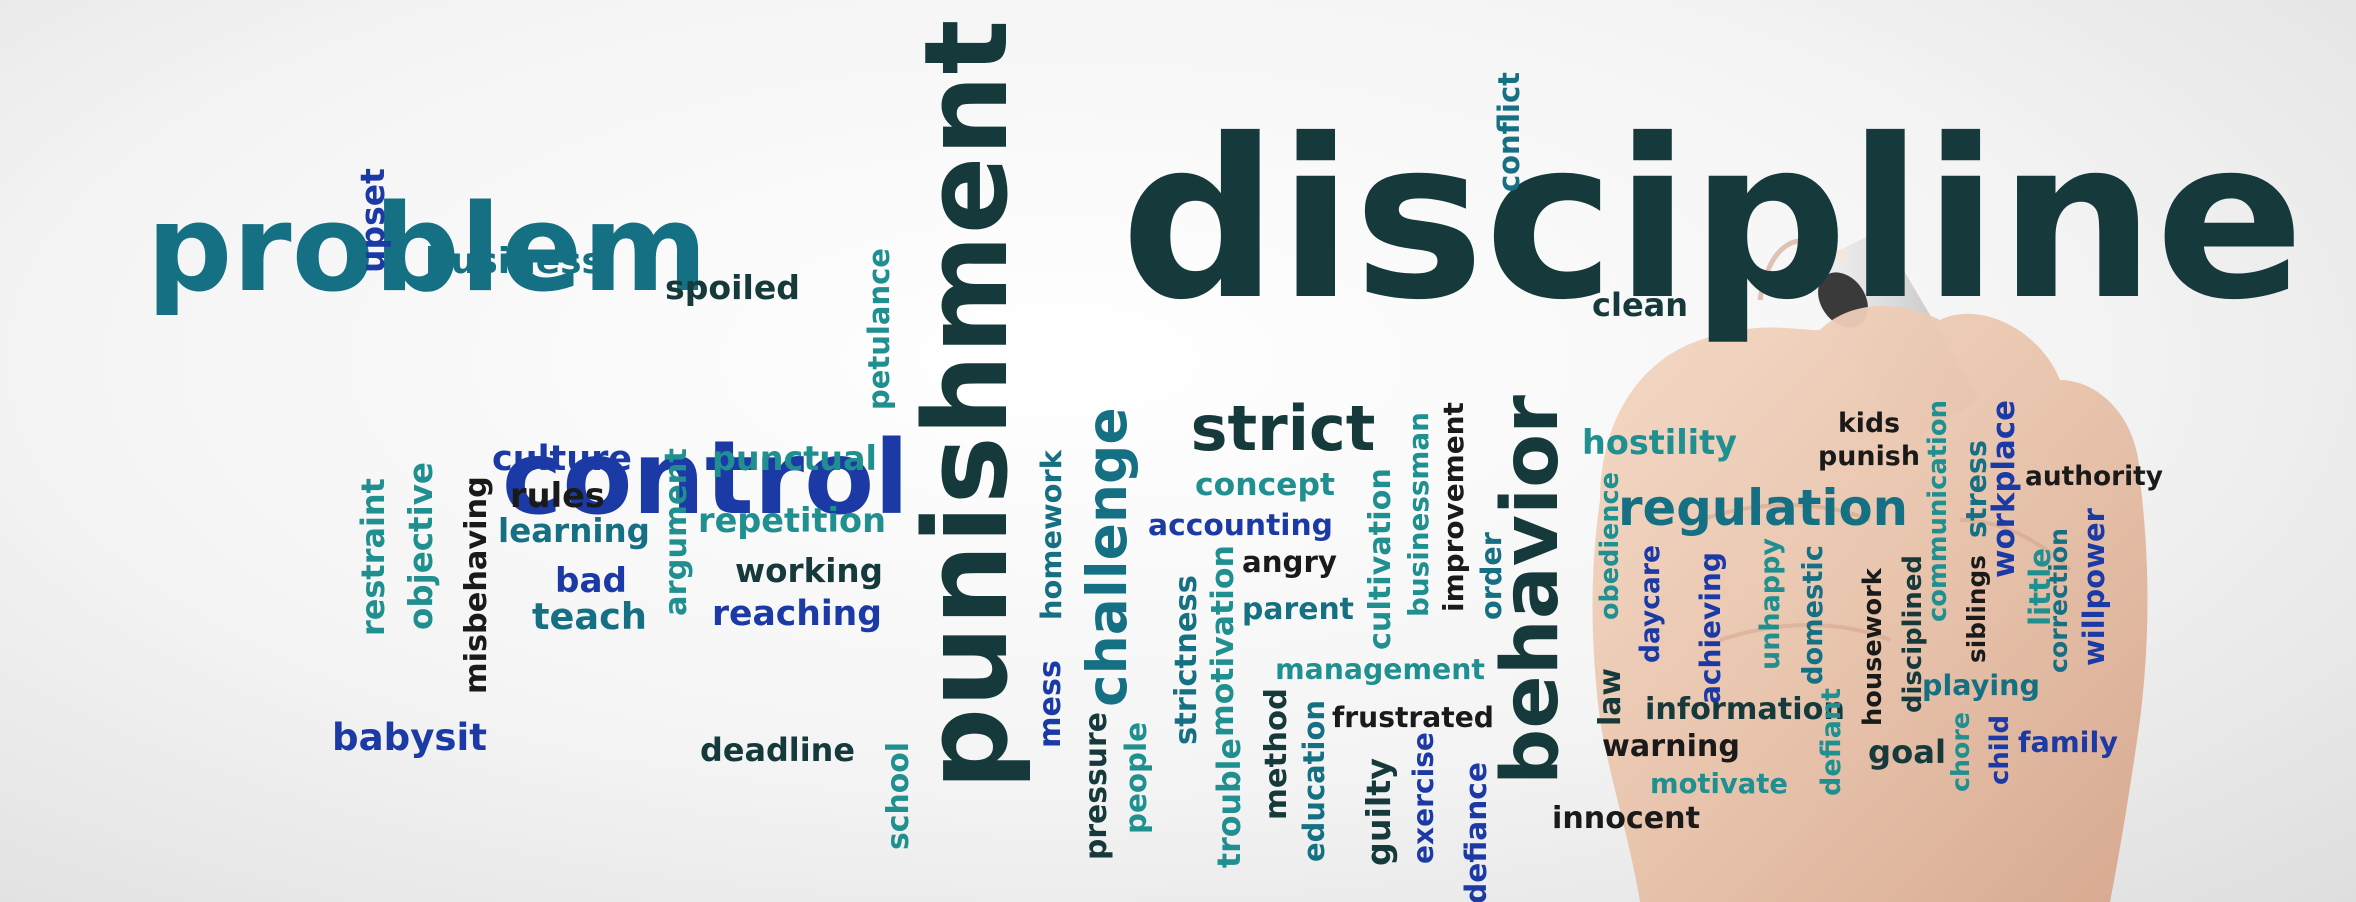 This screenshot has width=2356, height=902. I want to click on word-child: child, so click(2000, 750).